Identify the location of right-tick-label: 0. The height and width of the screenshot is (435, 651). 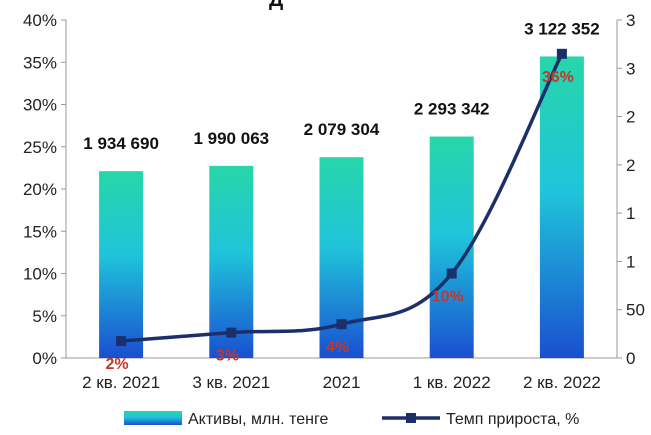
(630, 358).